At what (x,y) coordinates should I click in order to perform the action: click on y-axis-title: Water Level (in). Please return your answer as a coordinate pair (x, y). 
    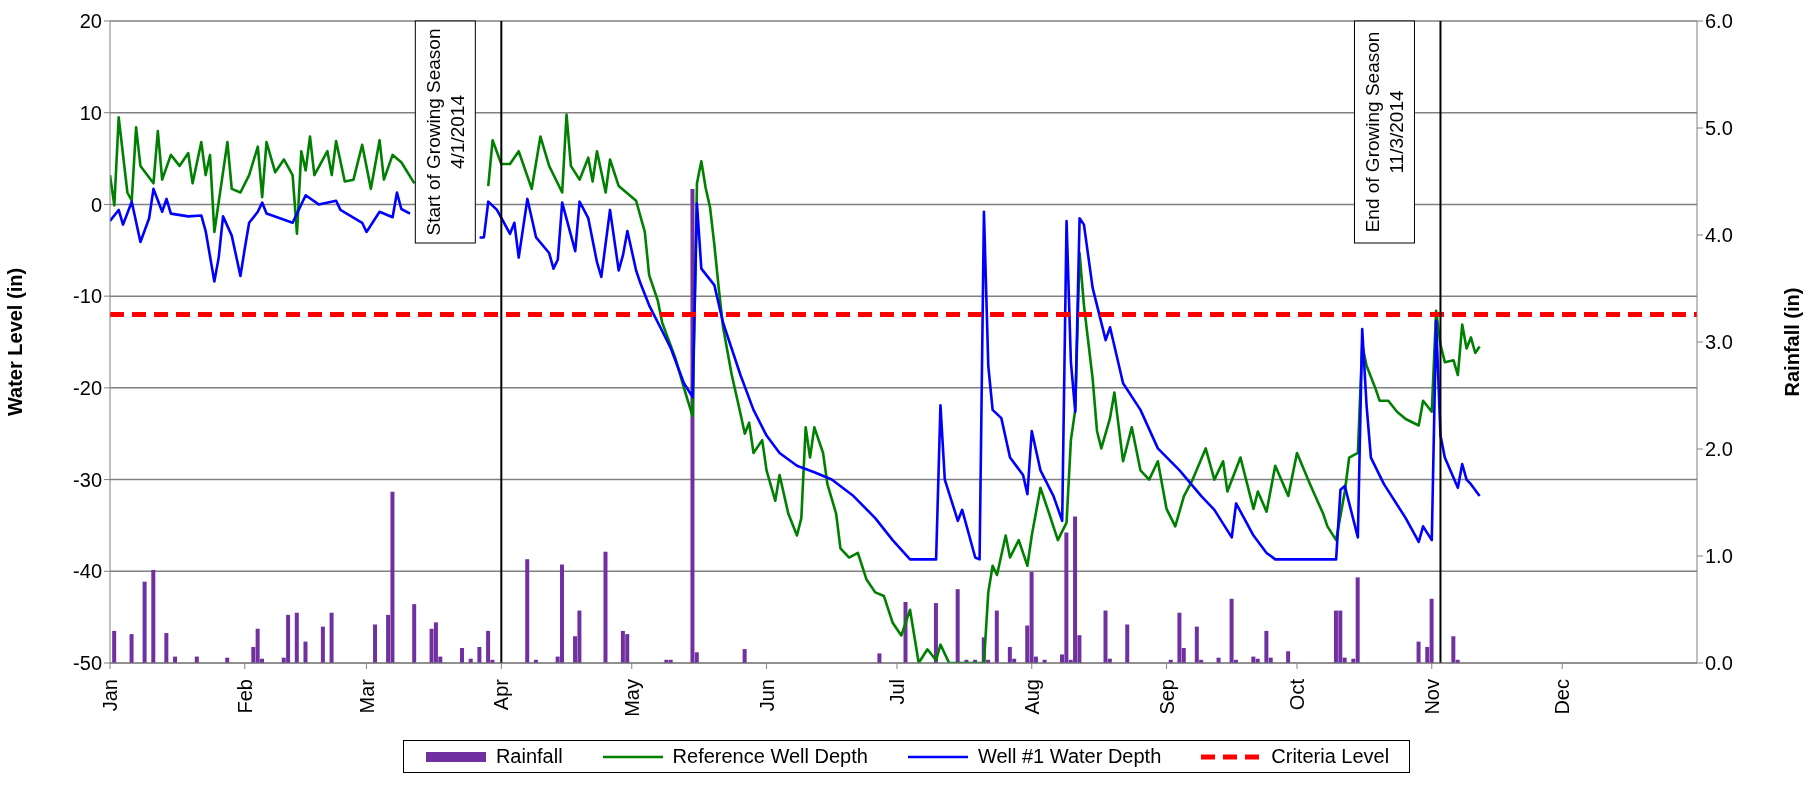
    Looking at the image, I should click on (15, 342).